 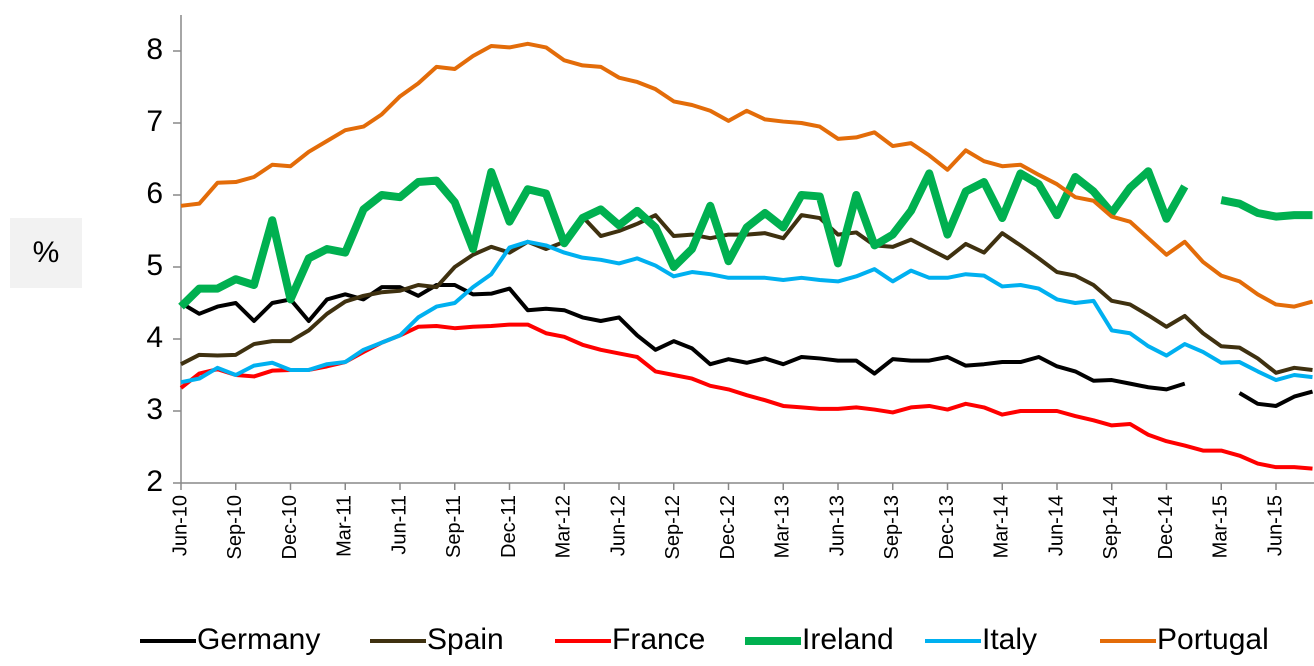 What do you see at coordinates (154, 265) in the screenshot?
I see `y-tick-label: 5` at bounding box center [154, 265].